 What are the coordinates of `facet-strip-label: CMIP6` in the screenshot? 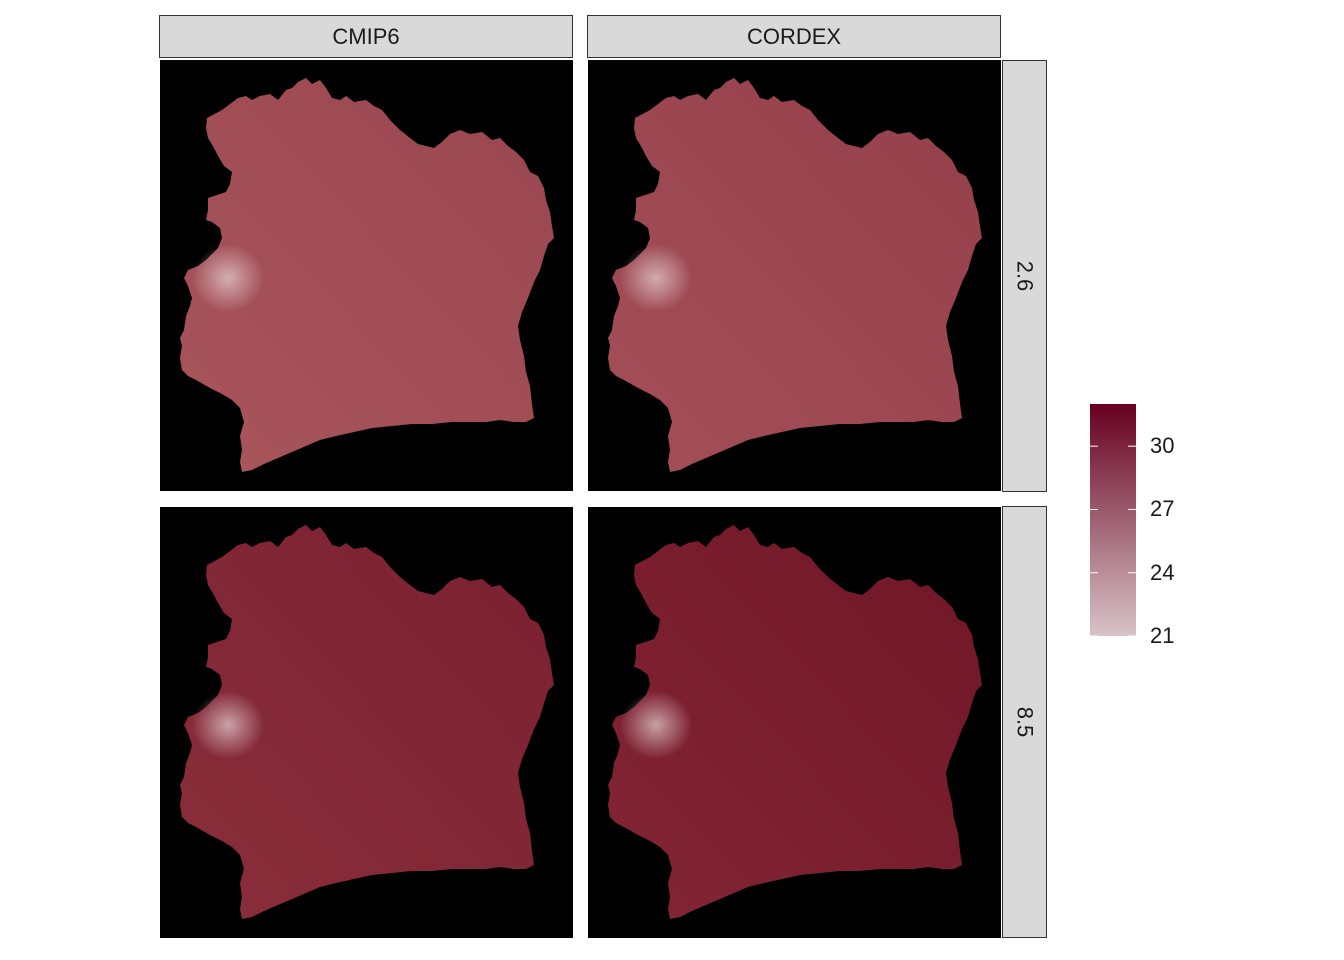 It's located at (366, 36).